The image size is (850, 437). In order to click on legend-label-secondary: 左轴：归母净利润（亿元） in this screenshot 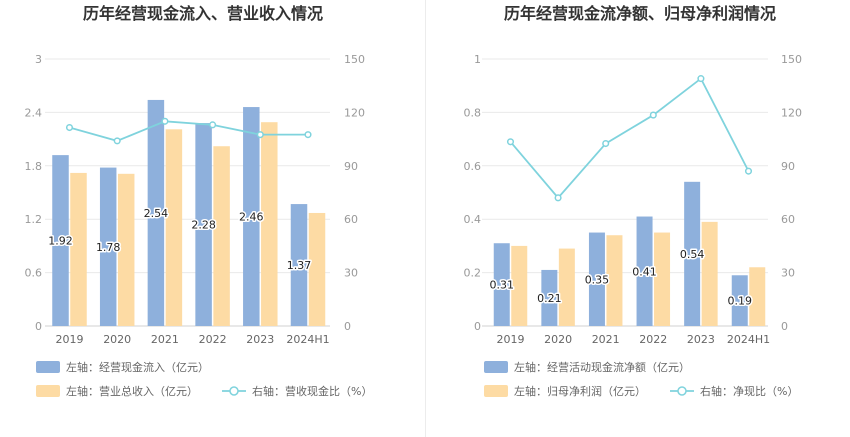, I will do `click(580, 391)`.